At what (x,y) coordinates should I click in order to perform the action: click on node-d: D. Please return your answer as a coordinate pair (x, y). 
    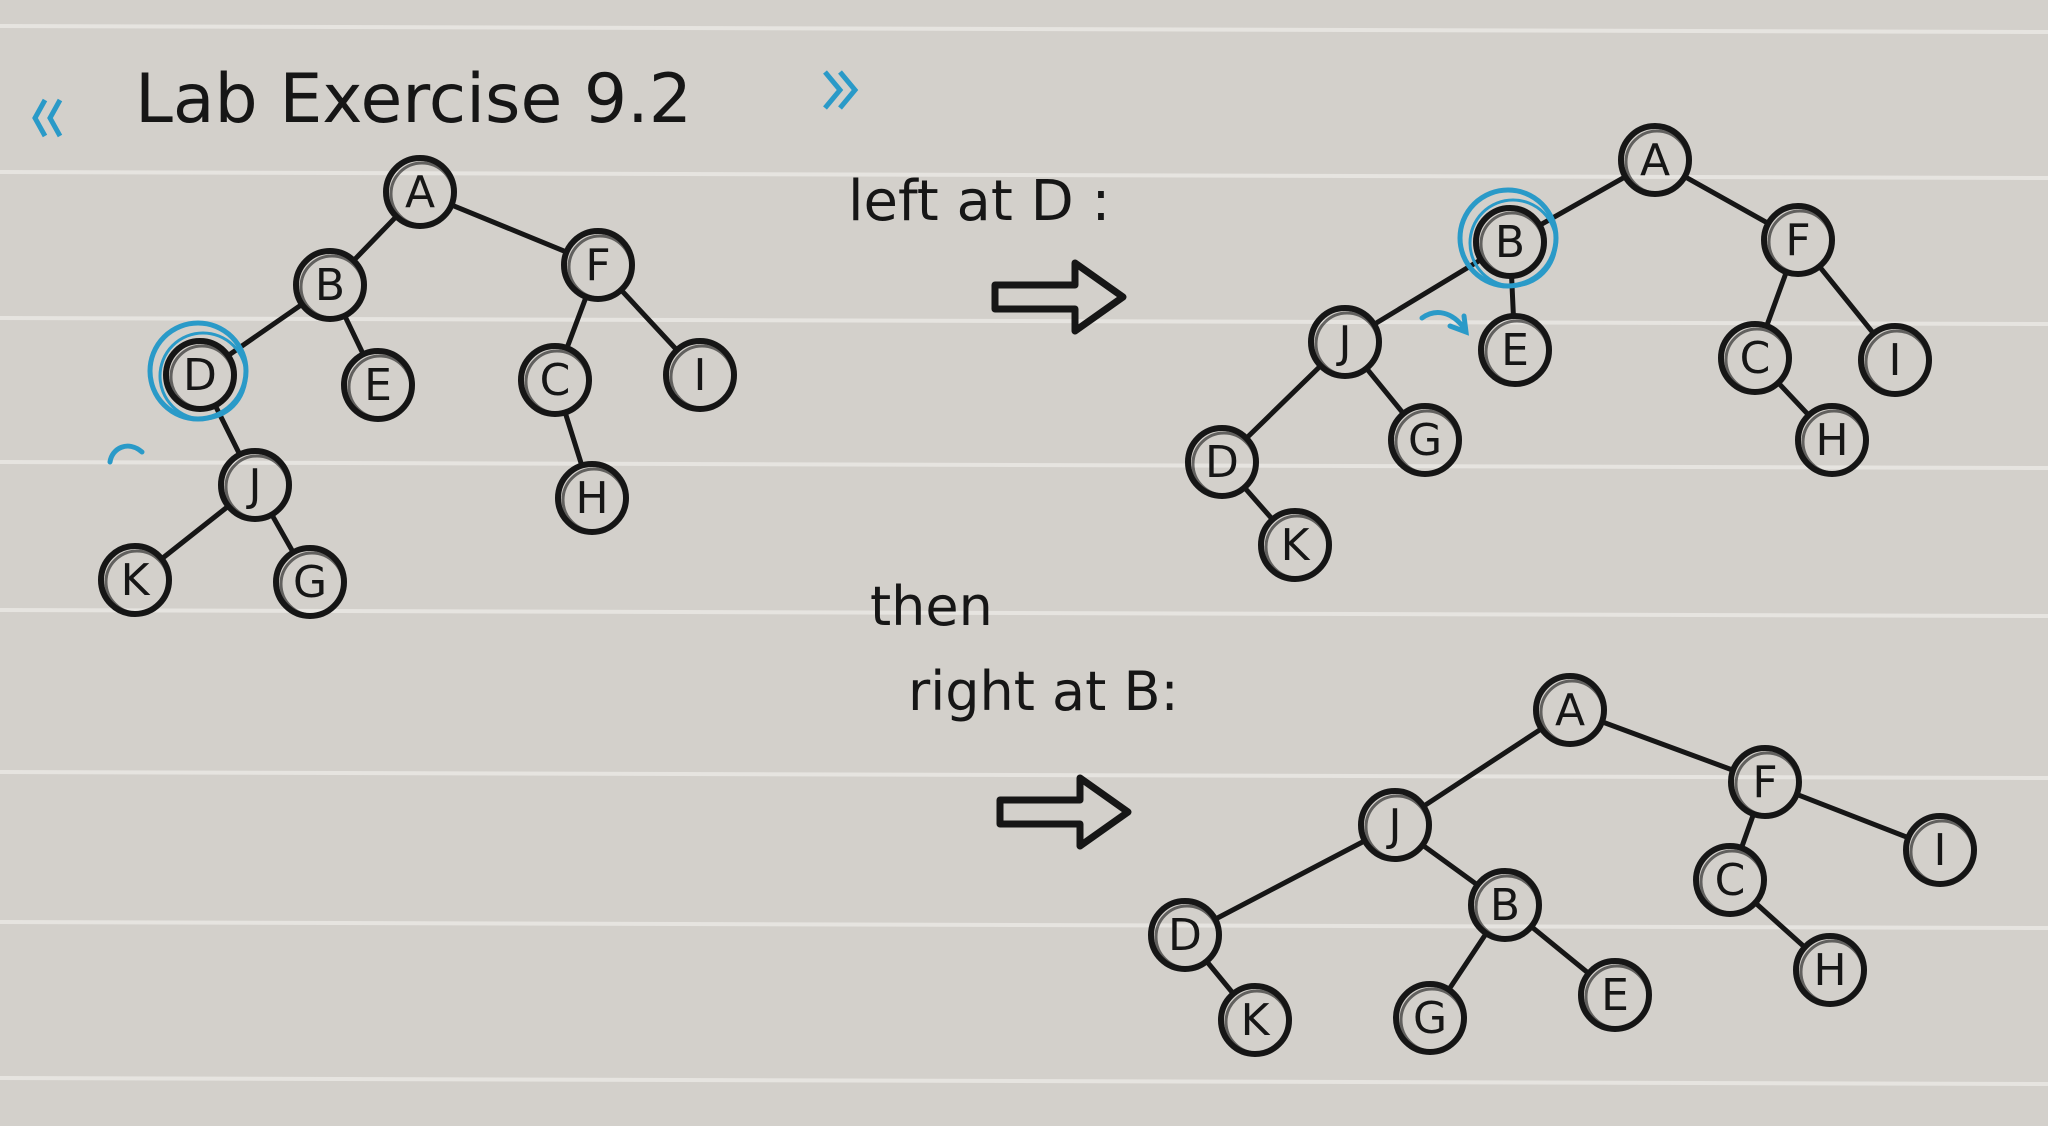
    Looking at the image, I should click on (198, 371).